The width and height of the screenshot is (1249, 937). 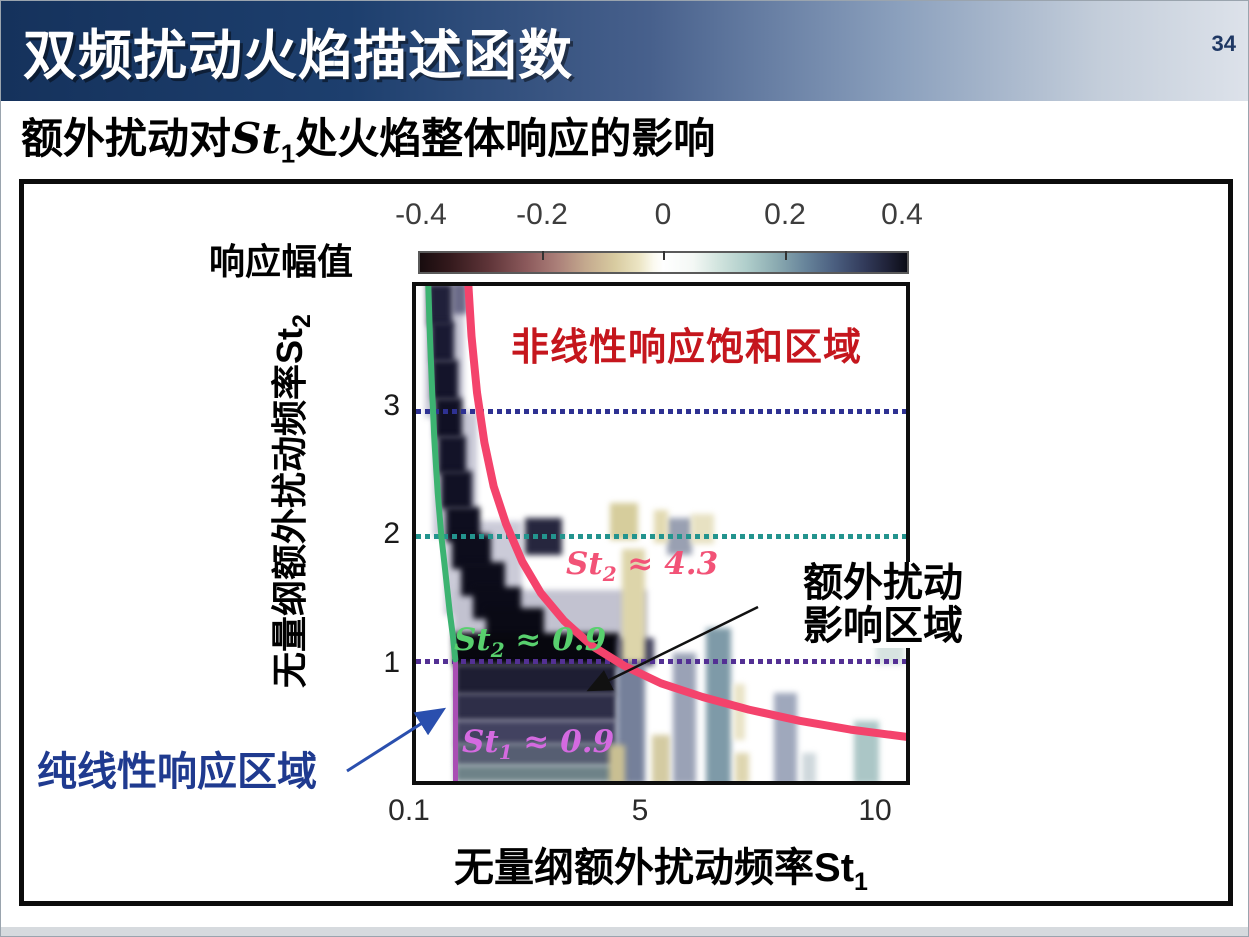 I want to click on saturation-region-label: 非线性响应饱和区域, so click(x=687, y=348).